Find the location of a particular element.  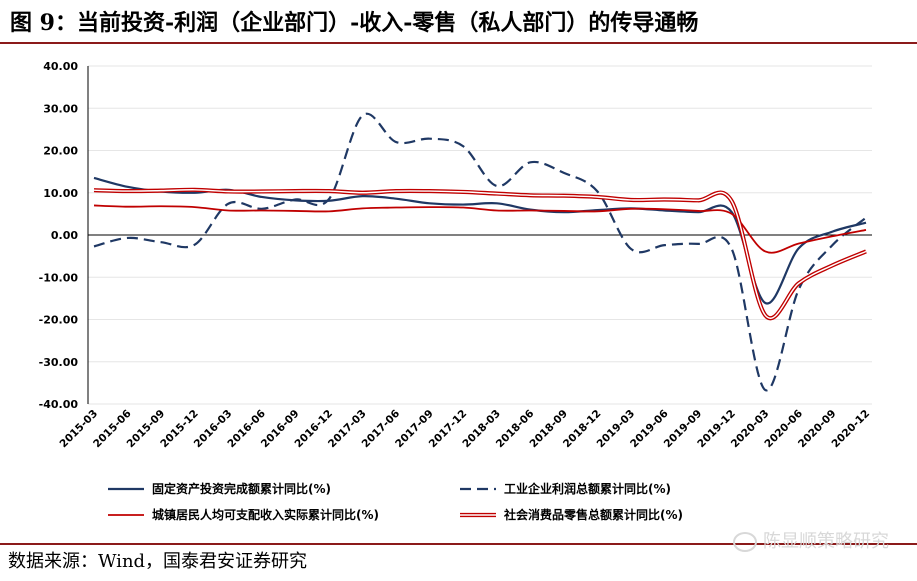

y-tick-label: -10.00 is located at coordinates (59, 277).